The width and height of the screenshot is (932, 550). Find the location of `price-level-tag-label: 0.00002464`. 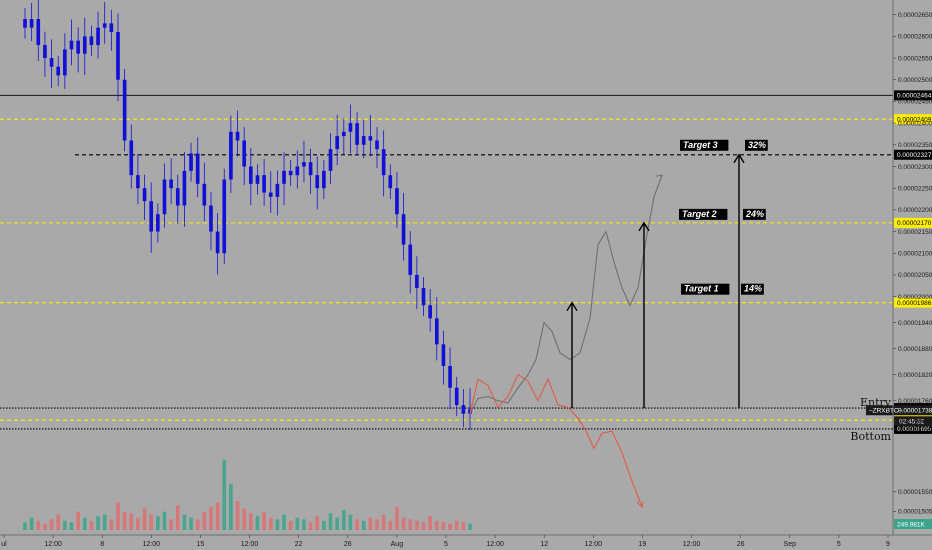

price-level-tag-label: 0.00002464 is located at coordinates (914, 96).